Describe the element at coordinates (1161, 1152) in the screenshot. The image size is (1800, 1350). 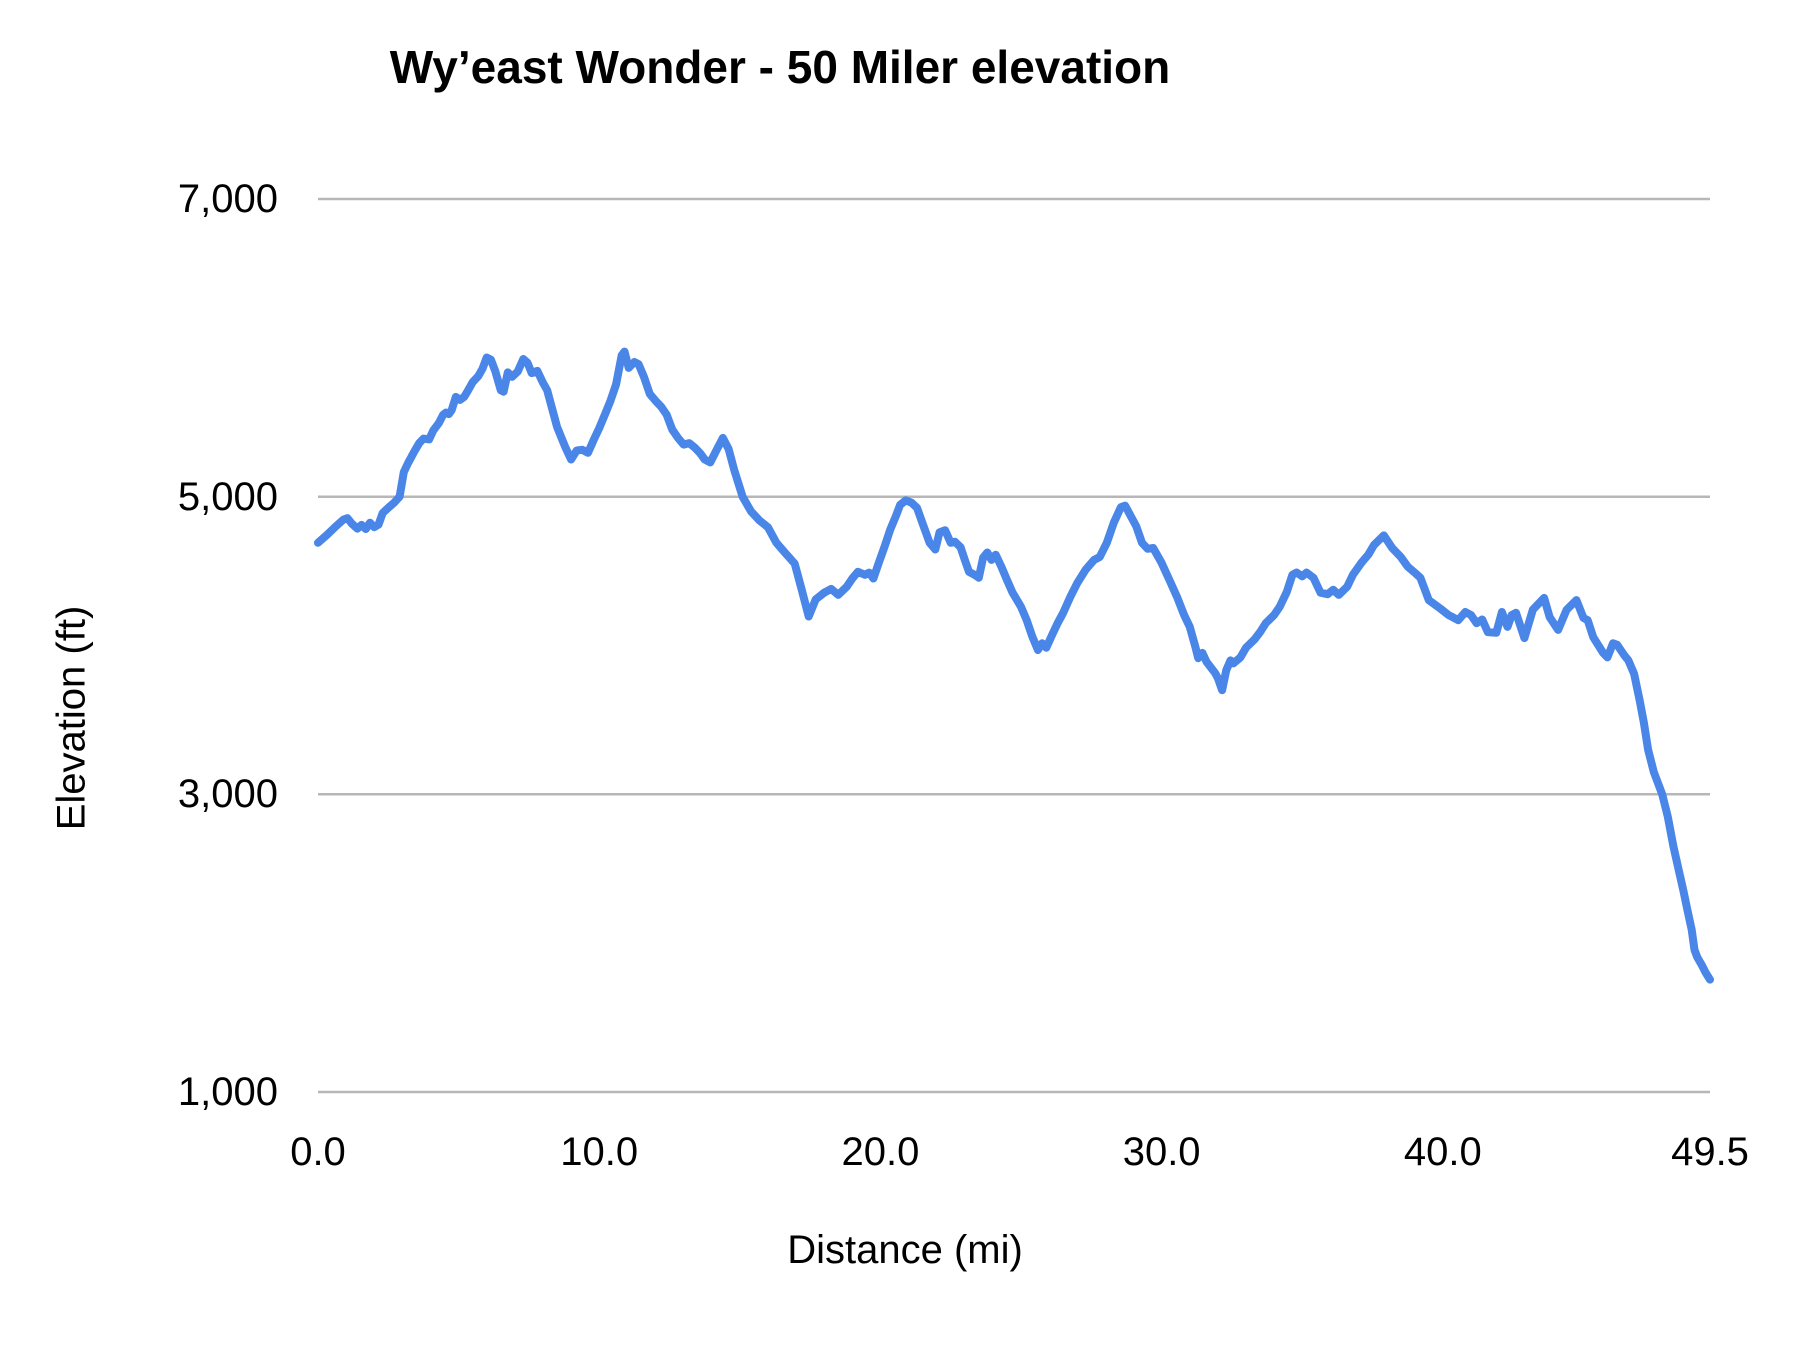
I see `x-tick-label: 30.0` at that location.